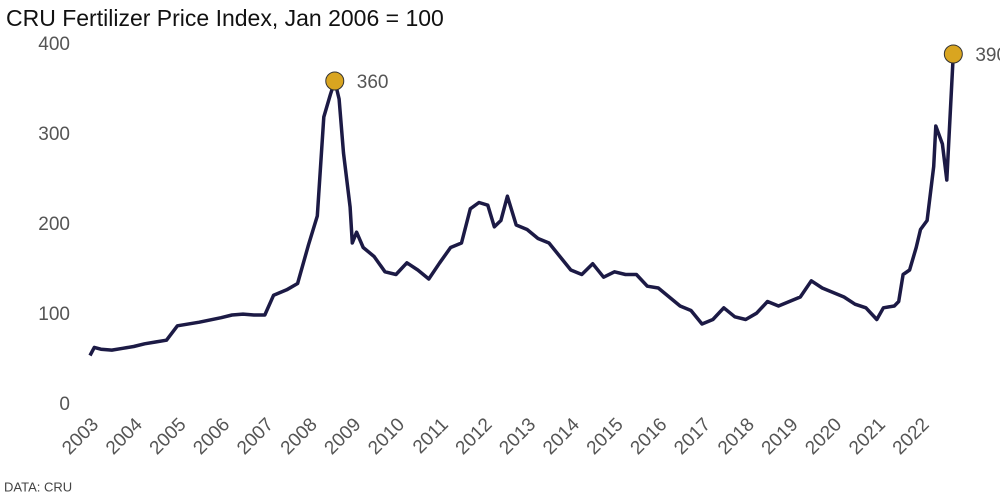  What do you see at coordinates (474, 436) in the screenshot?
I see `x-tick-label: 2012` at bounding box center [474, 436].